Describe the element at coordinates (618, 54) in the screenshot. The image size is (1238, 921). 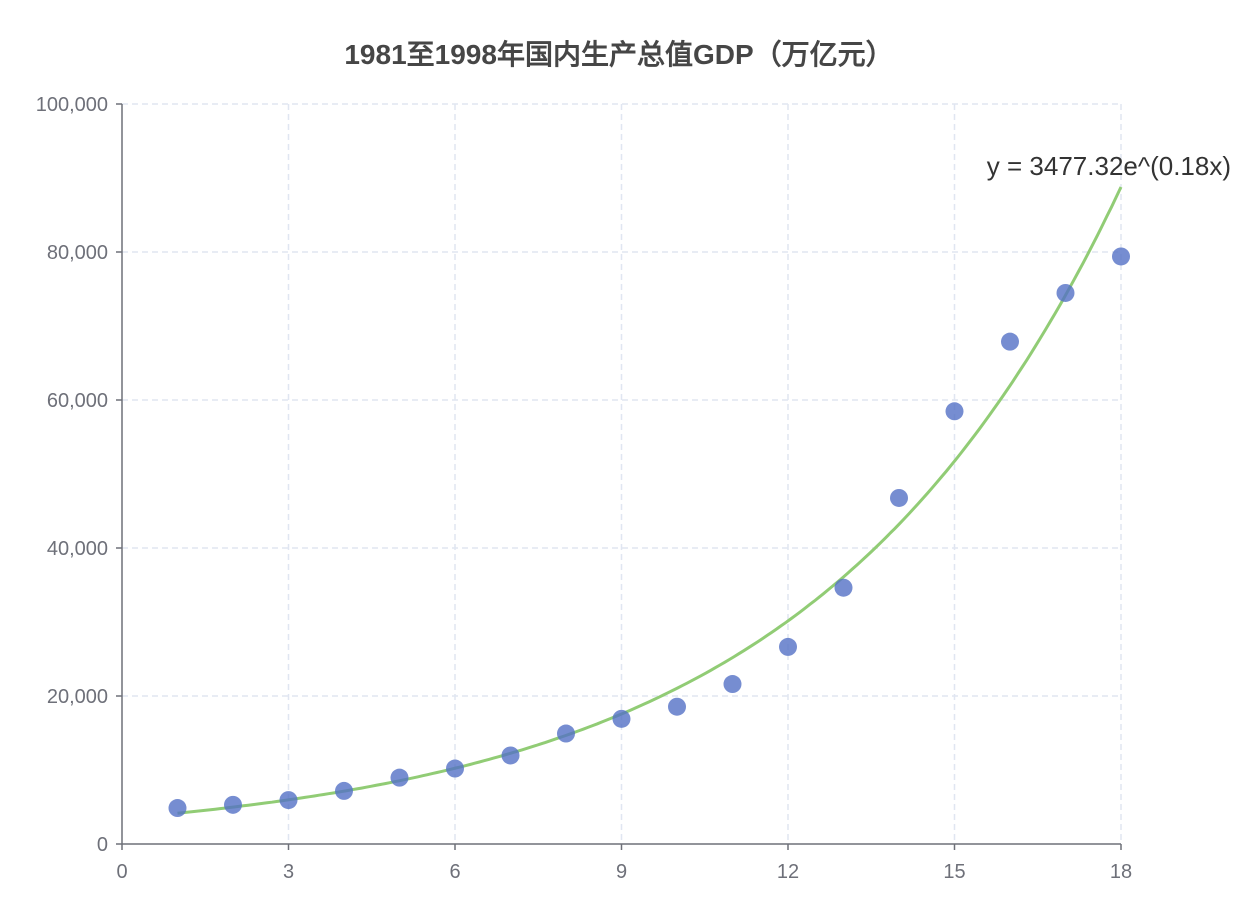
I see `chart-title: 1981至1998年国内生产总值GDP（万亿元）` at that location.